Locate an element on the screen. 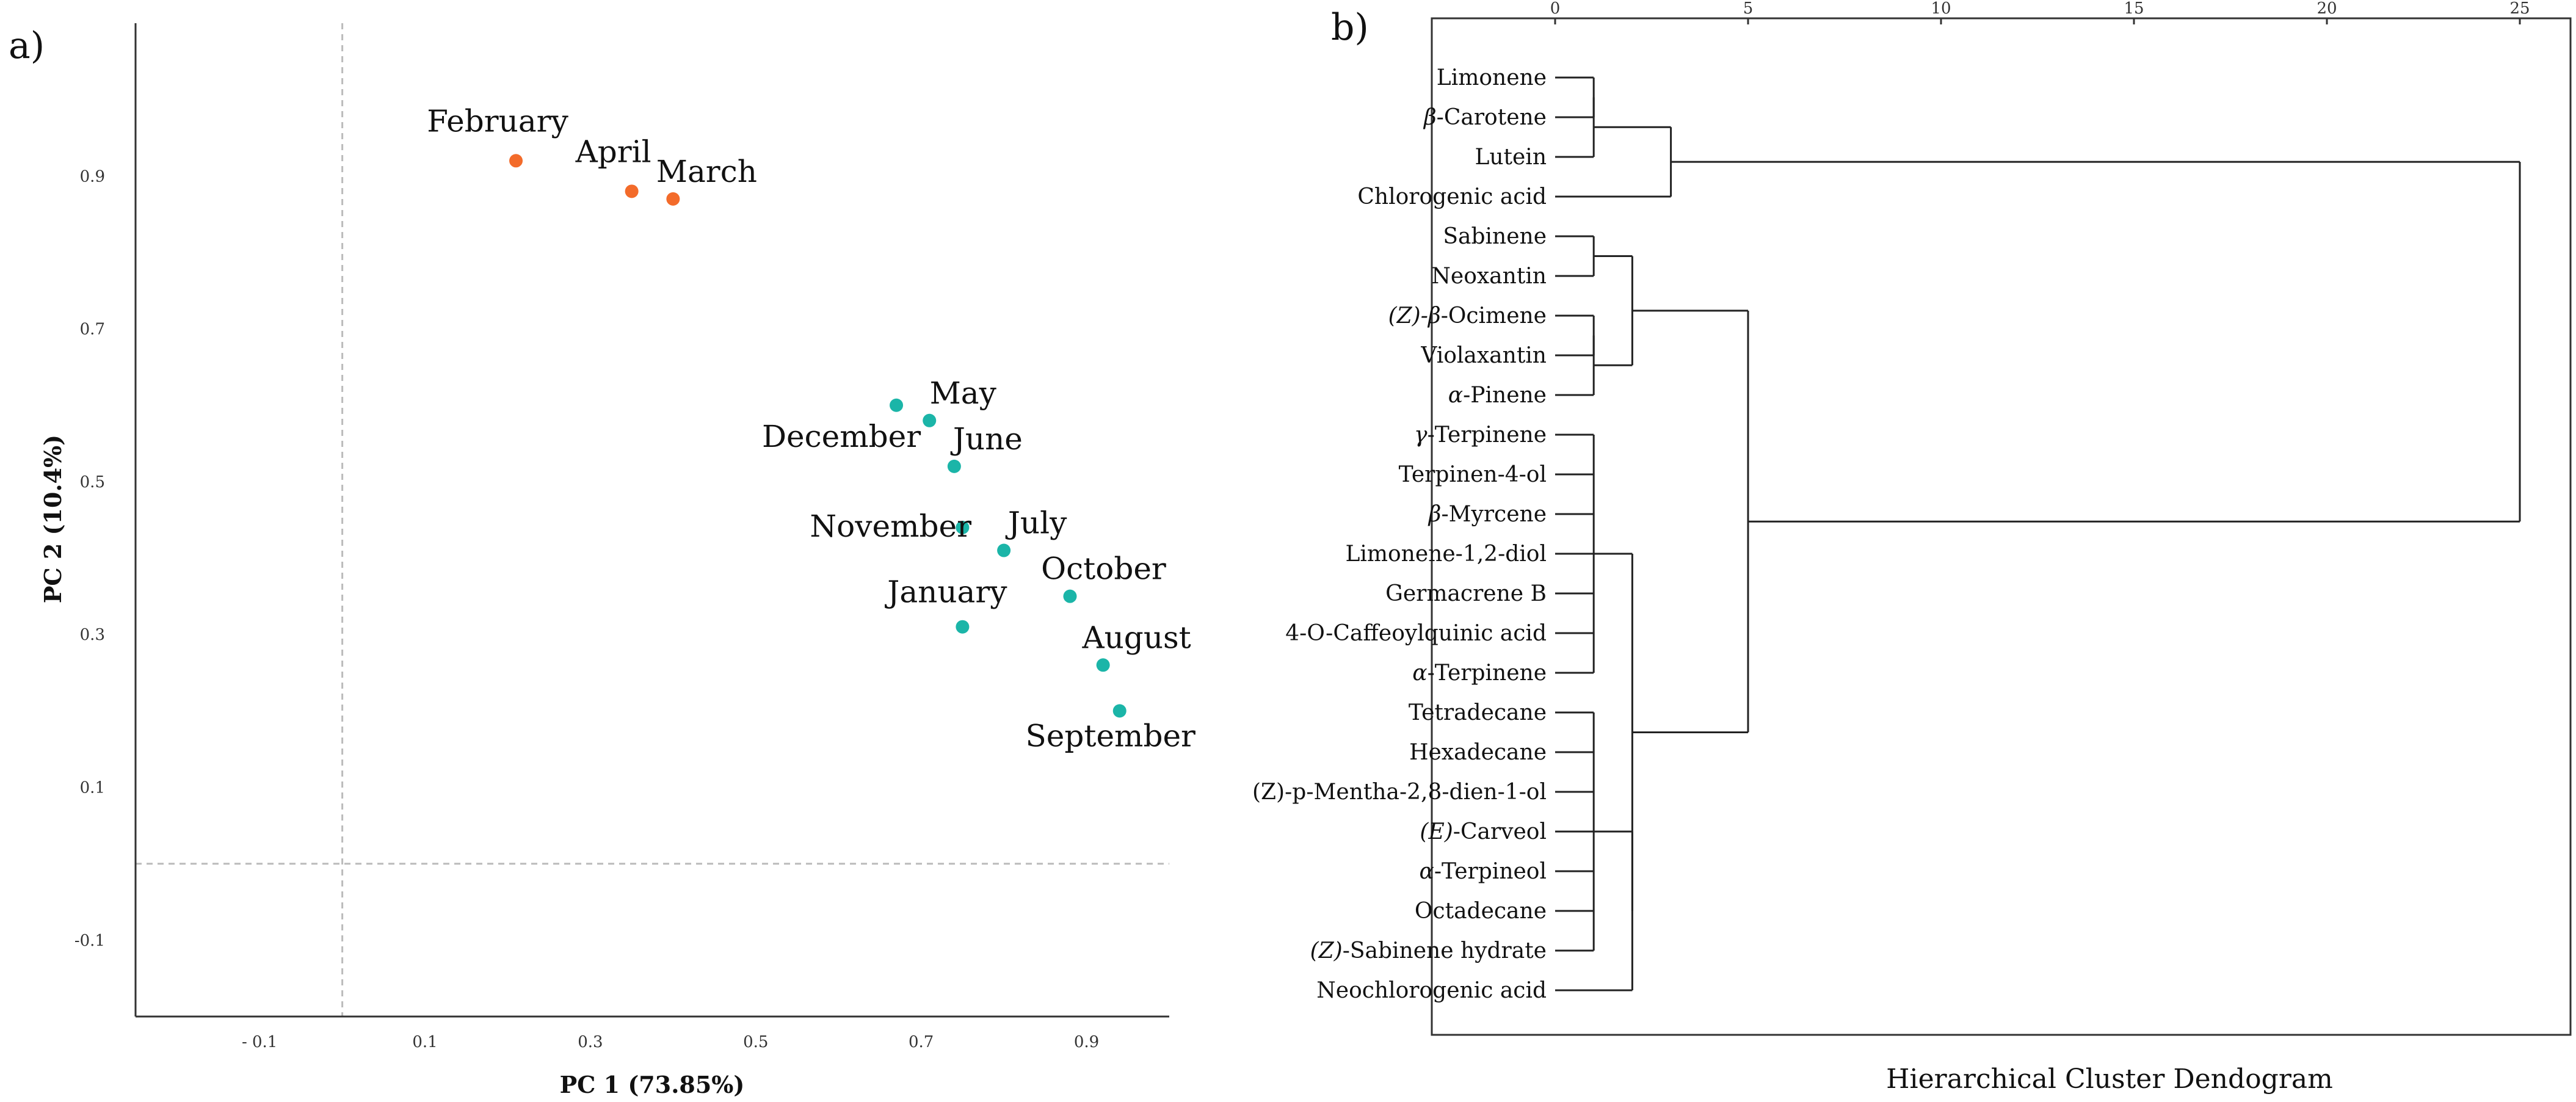 The image size is (2576, 1102). data-point-october is located at coordinates (1070, 596).